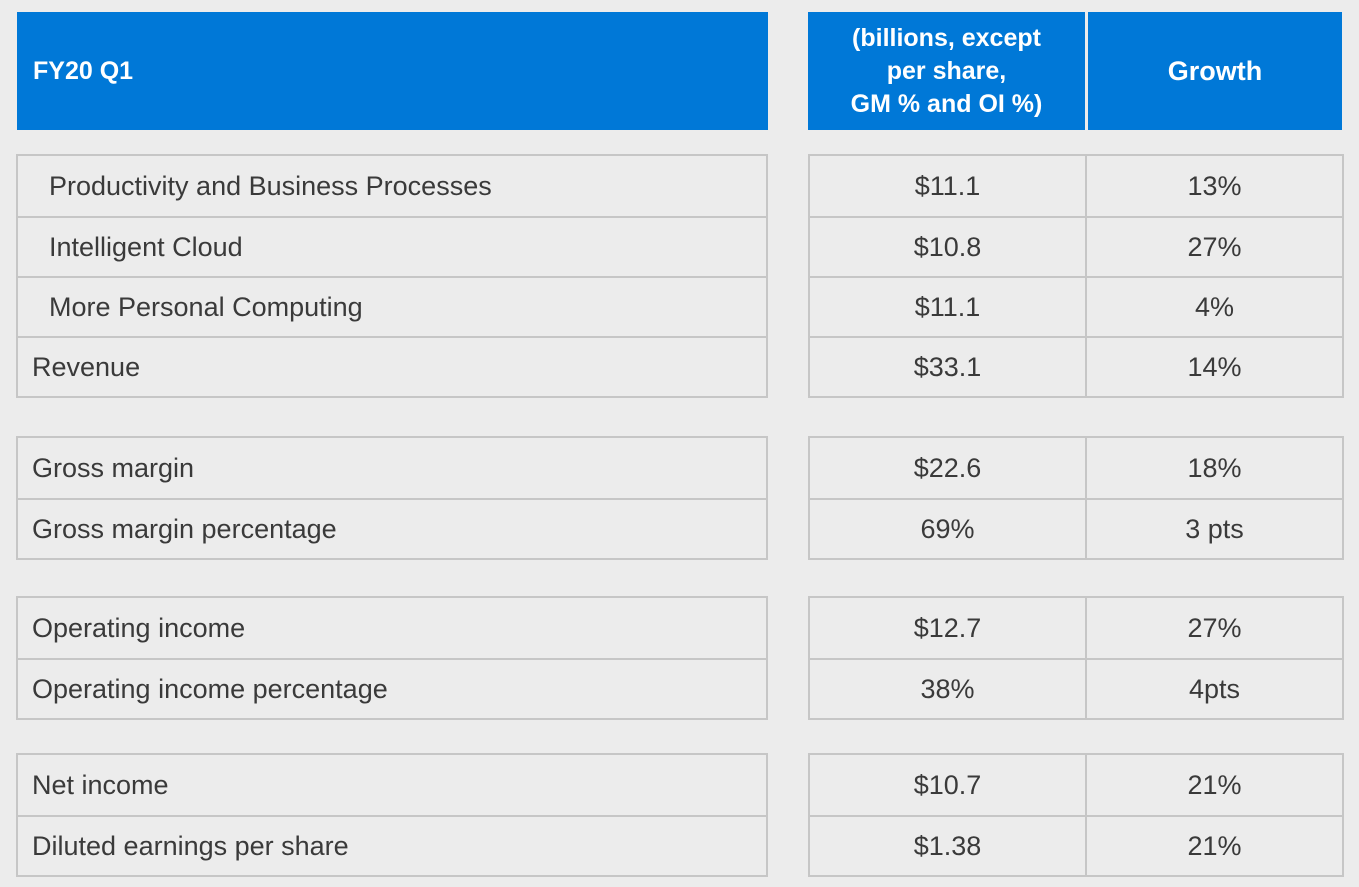 The width and height of the screenshot is (1359, 887). I want to click on growth-cell: 14%, so click(1214, 366).